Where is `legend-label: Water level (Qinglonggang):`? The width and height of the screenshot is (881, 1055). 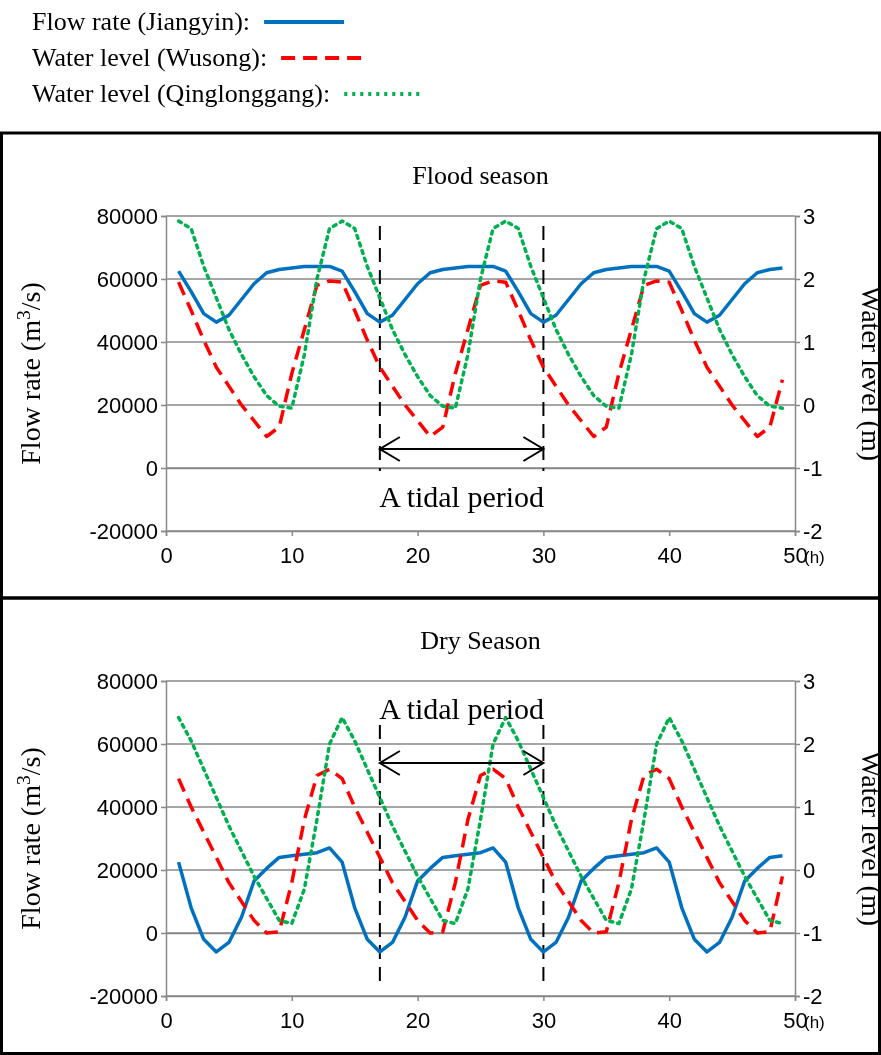 legend-label: Water level (Qinglonggang): is located at coordinates (181, 93).